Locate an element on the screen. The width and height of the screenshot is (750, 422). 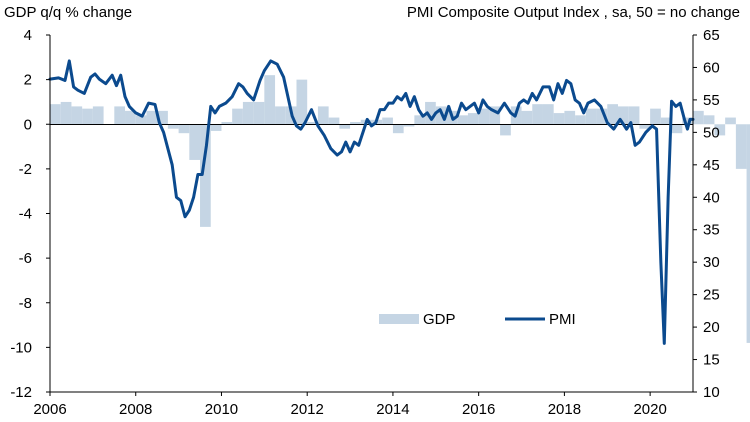
right-tick-label: 20 is located at coordinates (711, 327).